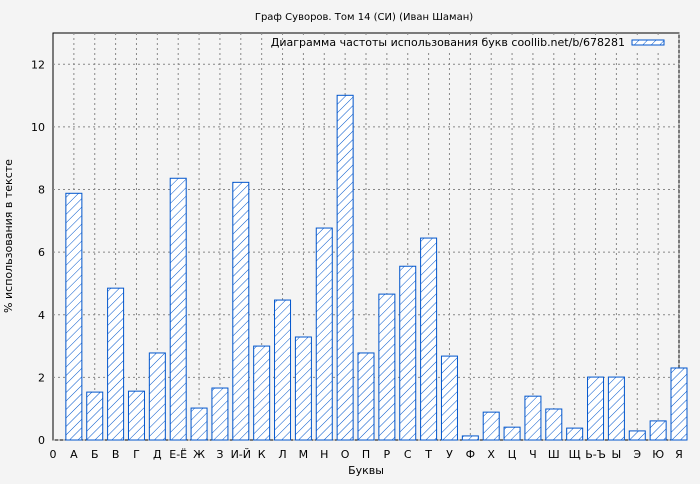  I want to click on x-tick-label: Д, so click(157, 454).